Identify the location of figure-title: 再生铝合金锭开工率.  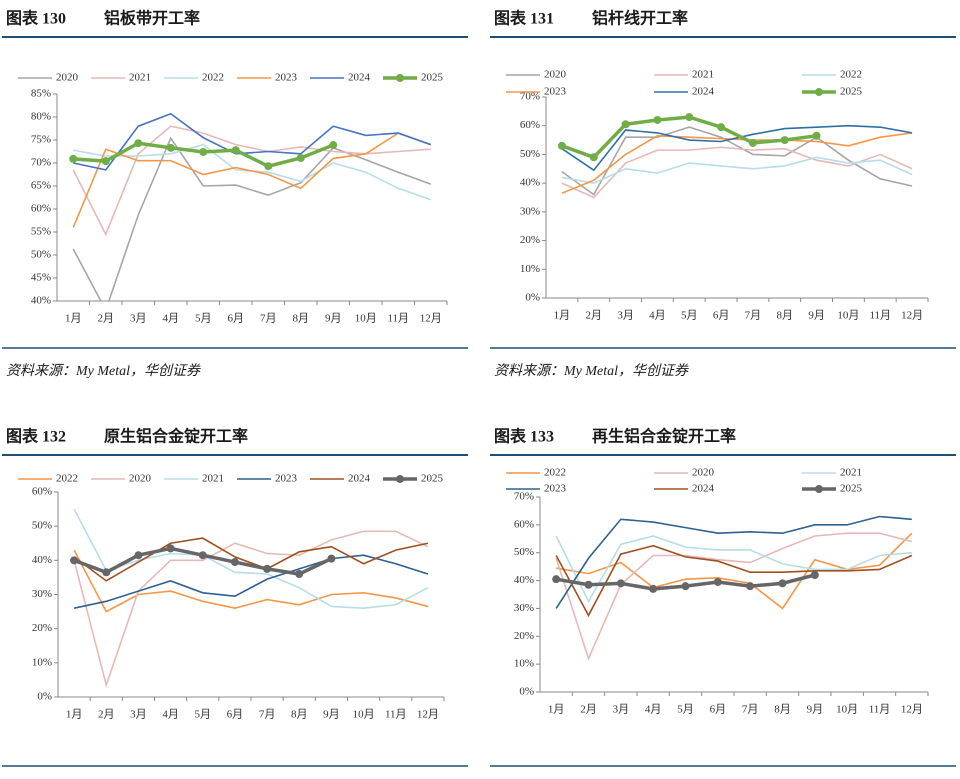
(664, 436).